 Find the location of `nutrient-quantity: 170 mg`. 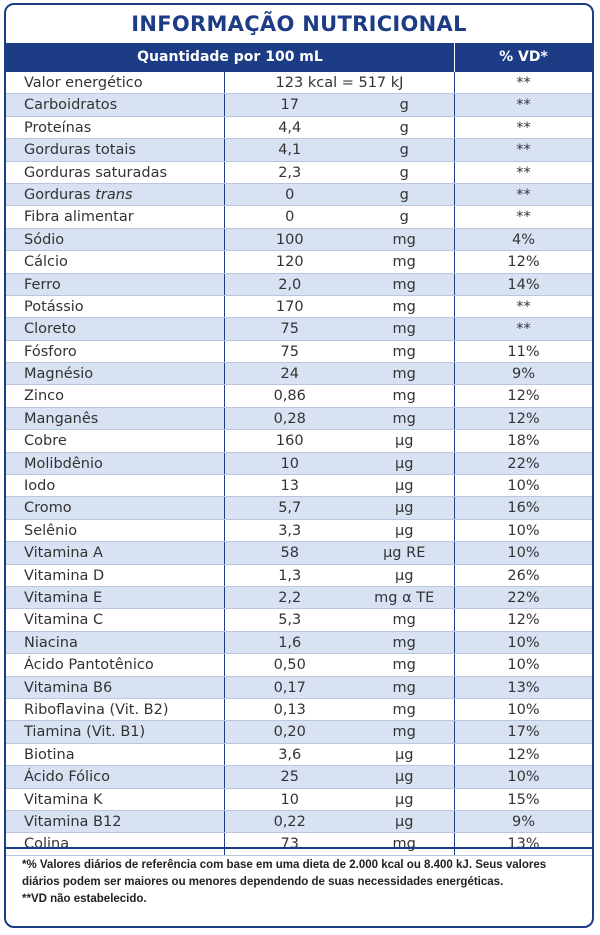

nutrient-quantity: 170 mg is located at coordinates (340, 306).